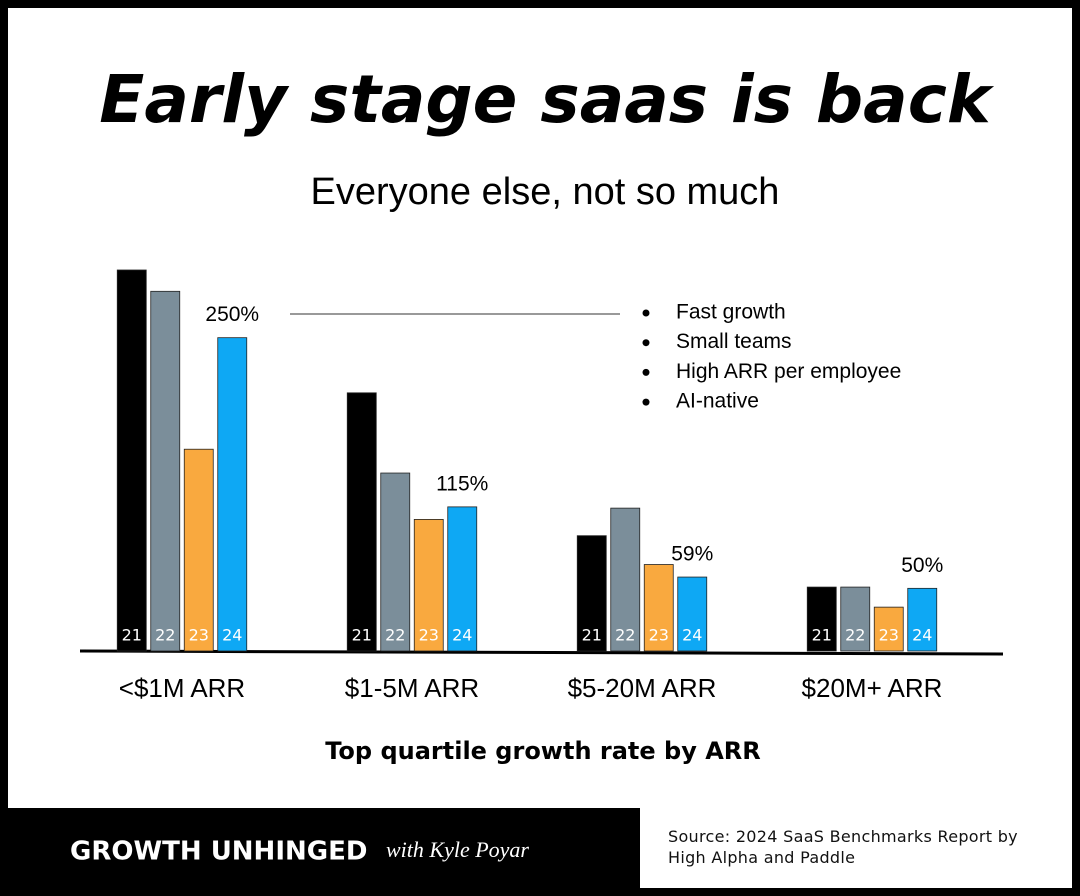 The width and height of the screenshot is (1080, 896). I want to click on footer-brand: GROWTH UNHINGED, so click(218, 852).